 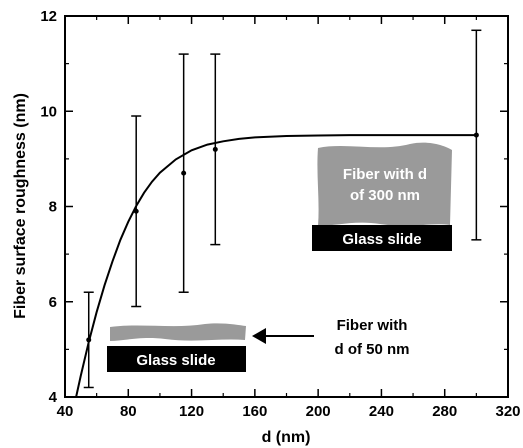 I want to click on thin-fiber-shape, so click(x=178, y=332).